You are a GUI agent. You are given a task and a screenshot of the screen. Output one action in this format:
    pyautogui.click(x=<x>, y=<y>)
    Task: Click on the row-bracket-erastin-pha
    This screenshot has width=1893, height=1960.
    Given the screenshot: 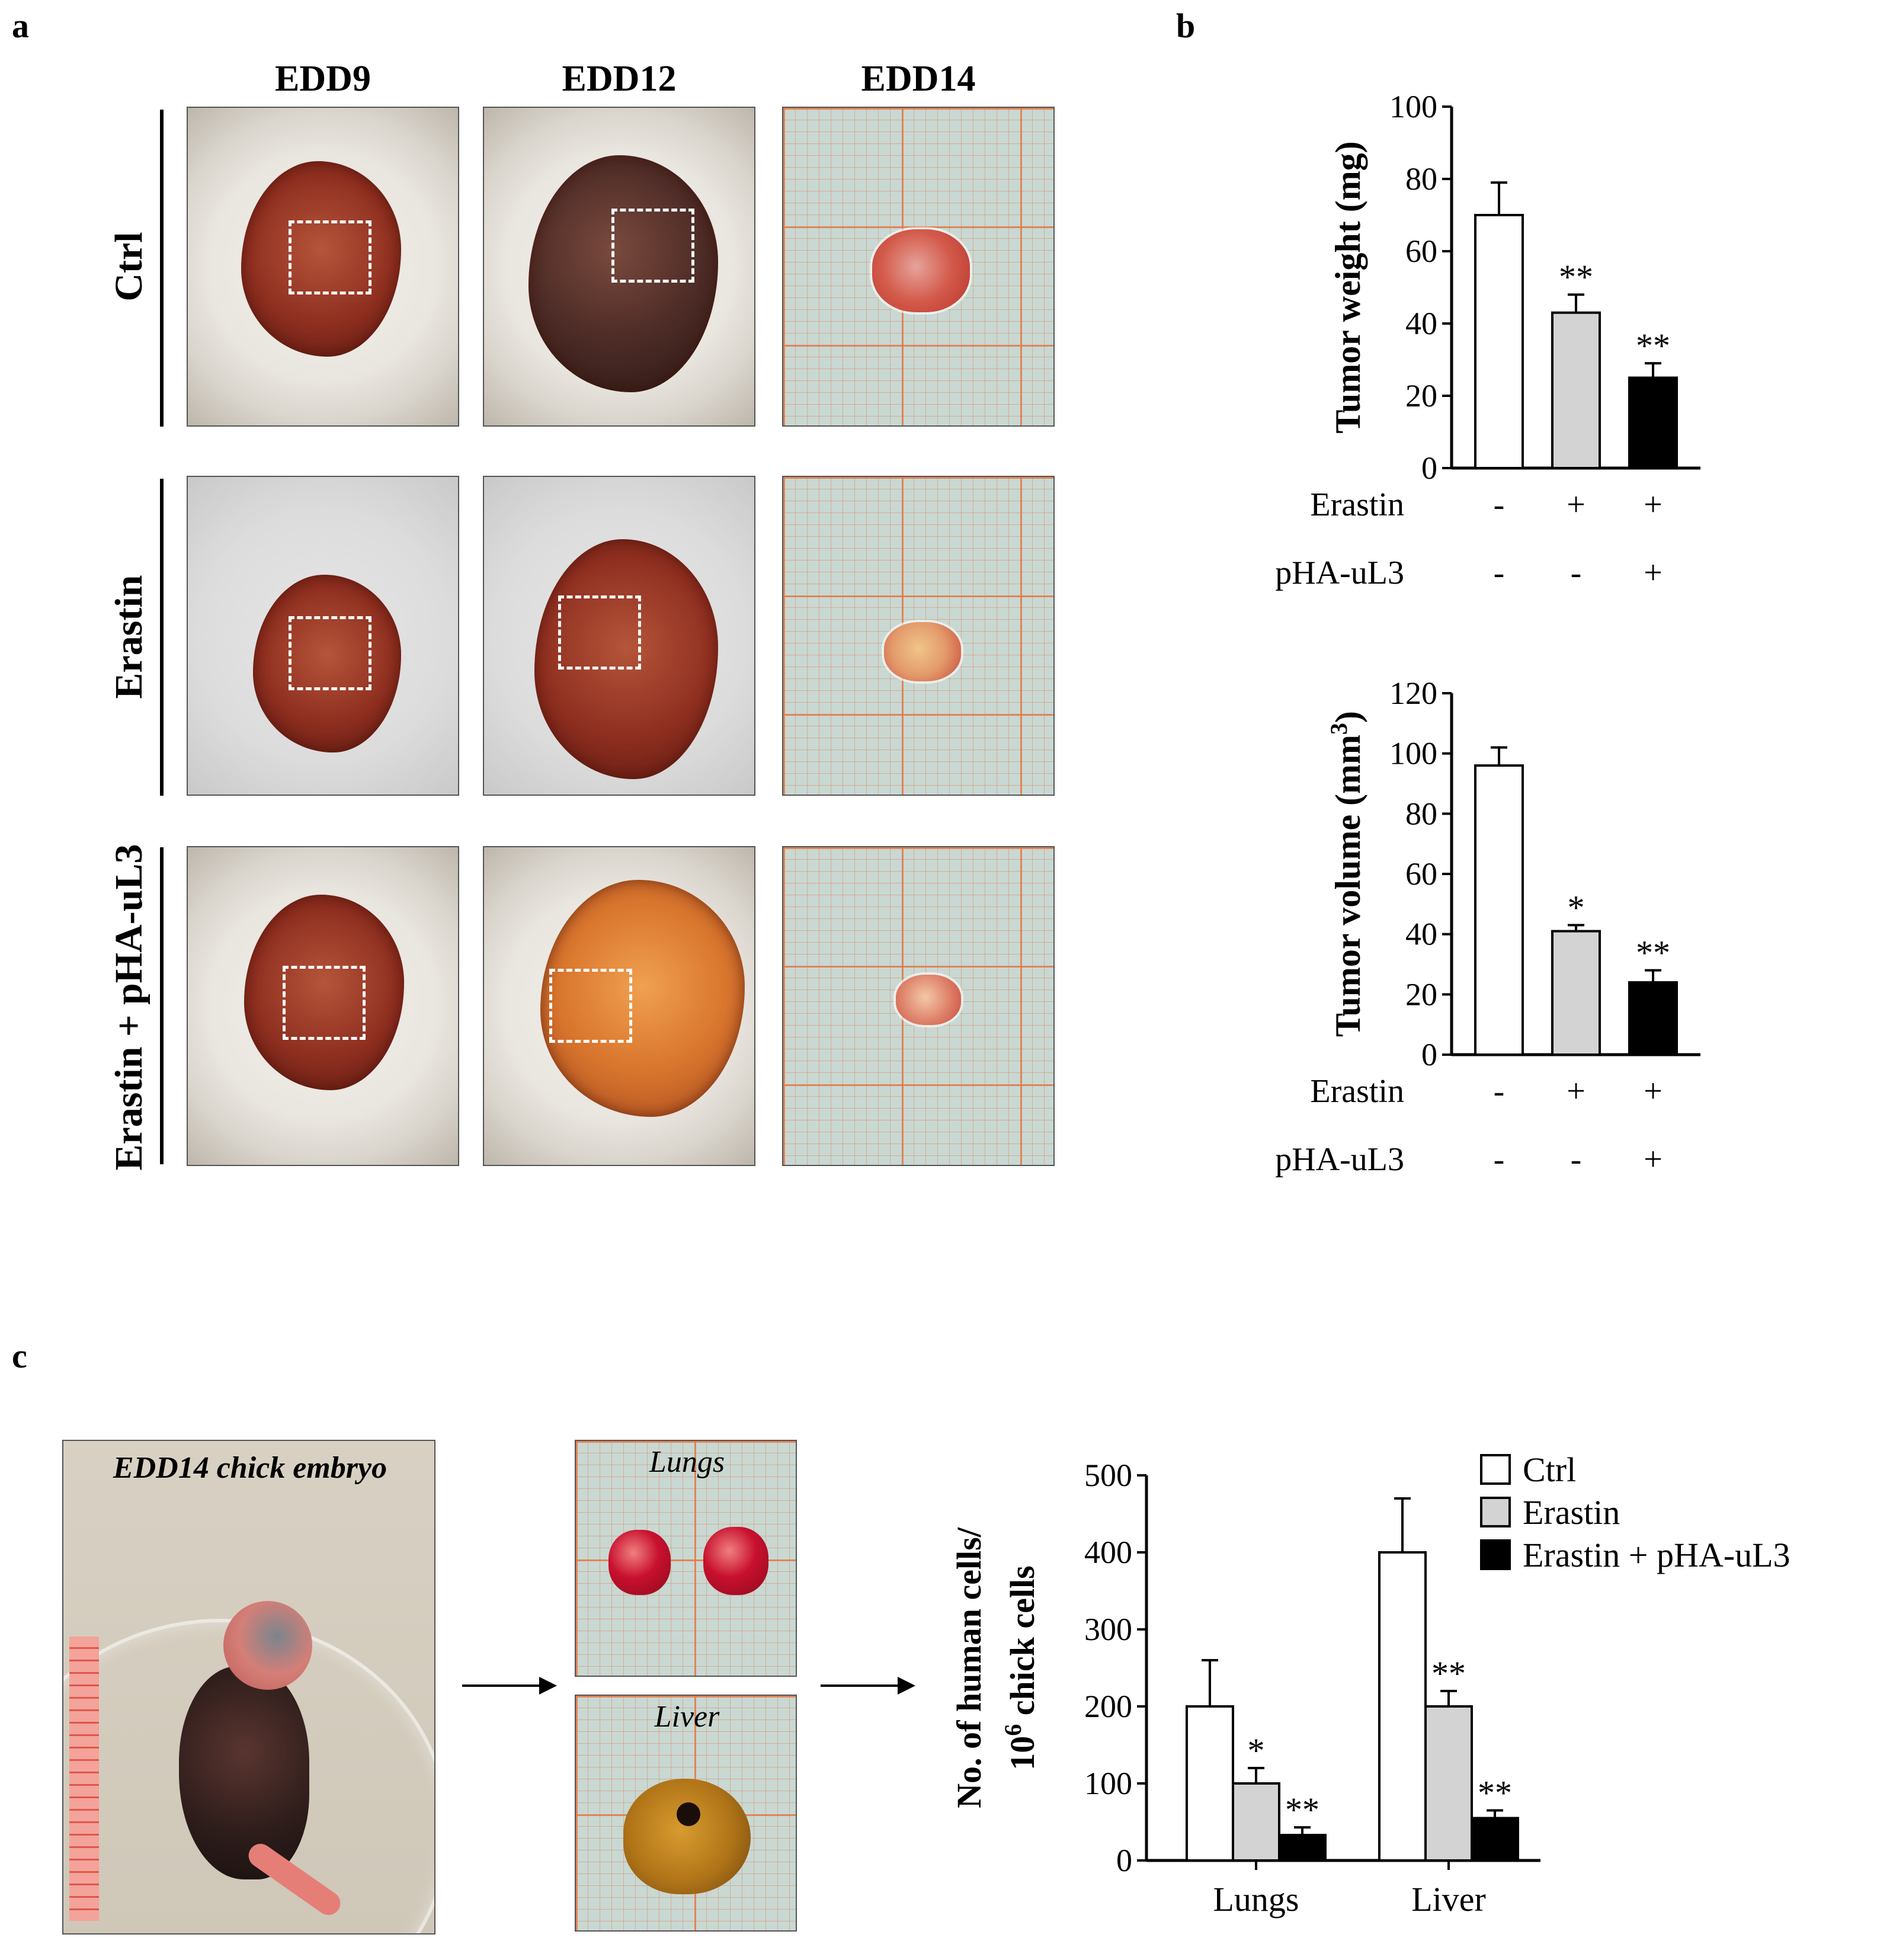 What is the action you would take?
    pyautogui.click(x=162, y=1005)
    